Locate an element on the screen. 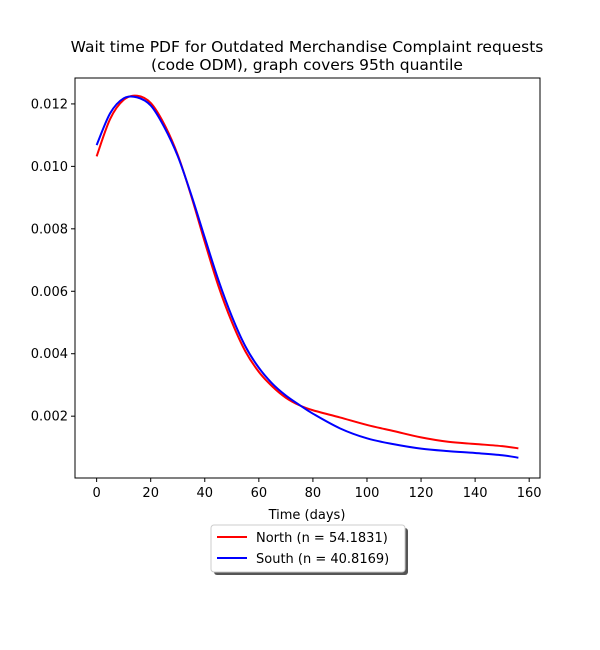 This screenshot has height=650, width=600. legend-box is located at coordinates (308, 548).